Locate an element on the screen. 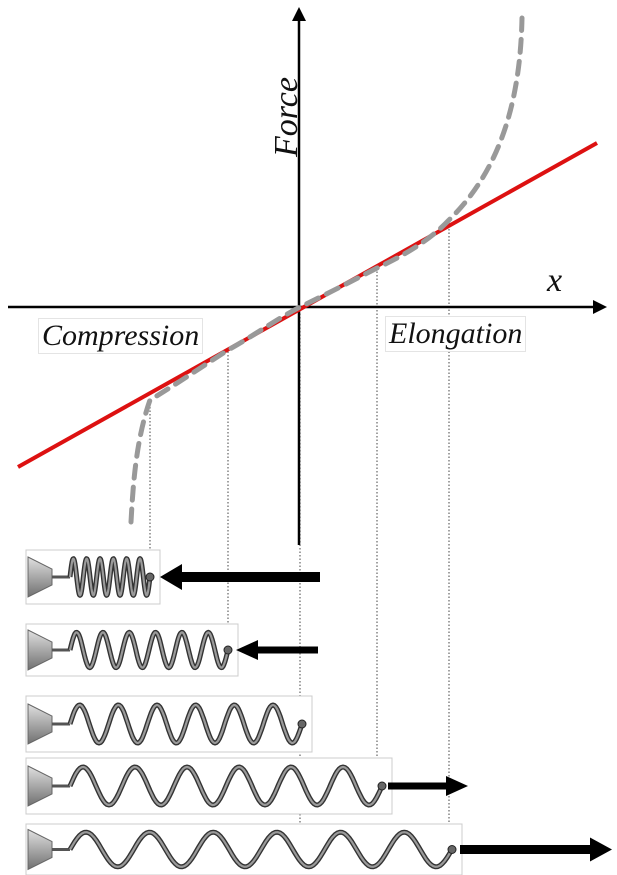  compression-label: Compression is located at coordinates (121, 336).